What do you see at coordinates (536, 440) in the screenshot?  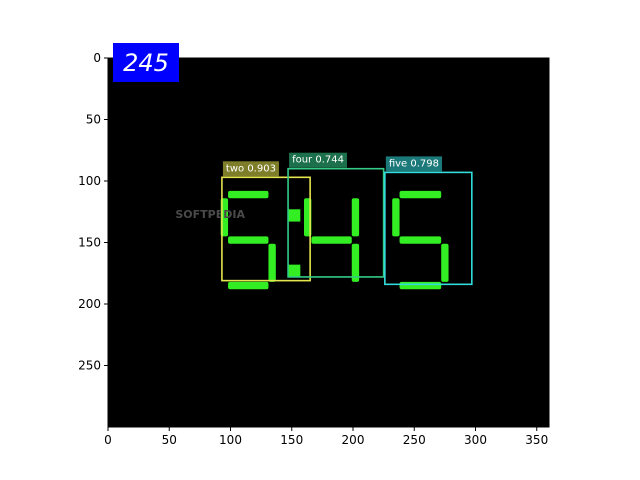 I see `x-tick-label: 350` at bounding box center [536, 440].